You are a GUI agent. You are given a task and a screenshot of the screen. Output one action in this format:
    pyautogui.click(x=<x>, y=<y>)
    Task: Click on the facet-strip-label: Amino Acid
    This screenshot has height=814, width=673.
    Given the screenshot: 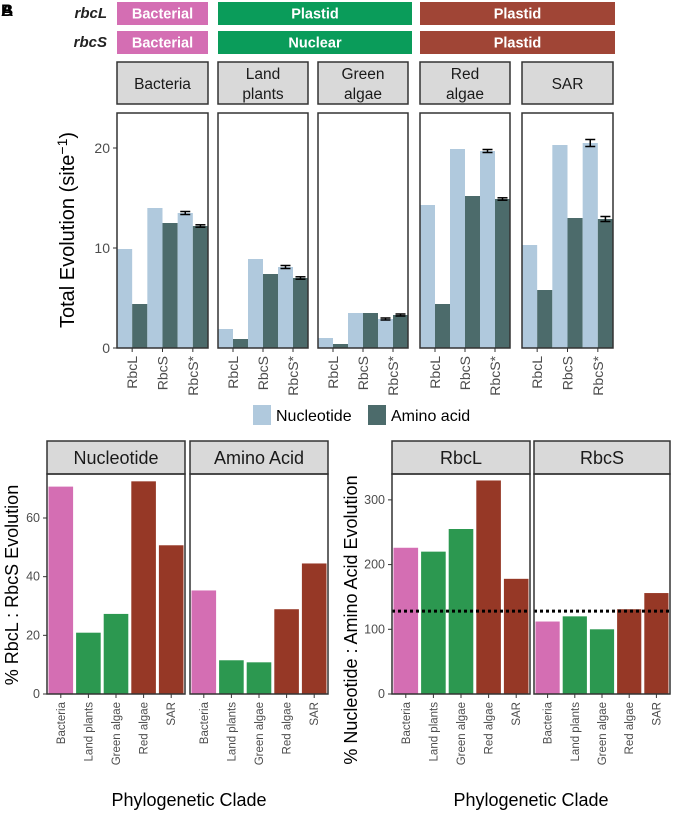 What is the action you would take?
    pyautogui.click(x=259, y=458)
    